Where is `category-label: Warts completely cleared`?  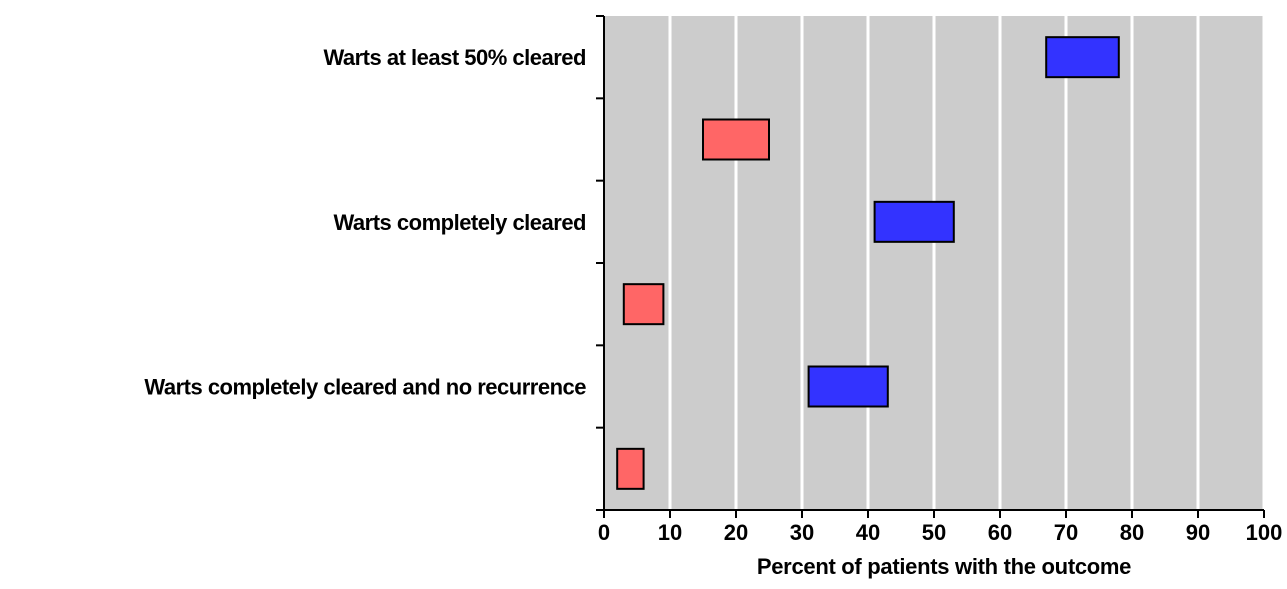 category-label: Warts completely cleared is located at coordinates (459, 222).